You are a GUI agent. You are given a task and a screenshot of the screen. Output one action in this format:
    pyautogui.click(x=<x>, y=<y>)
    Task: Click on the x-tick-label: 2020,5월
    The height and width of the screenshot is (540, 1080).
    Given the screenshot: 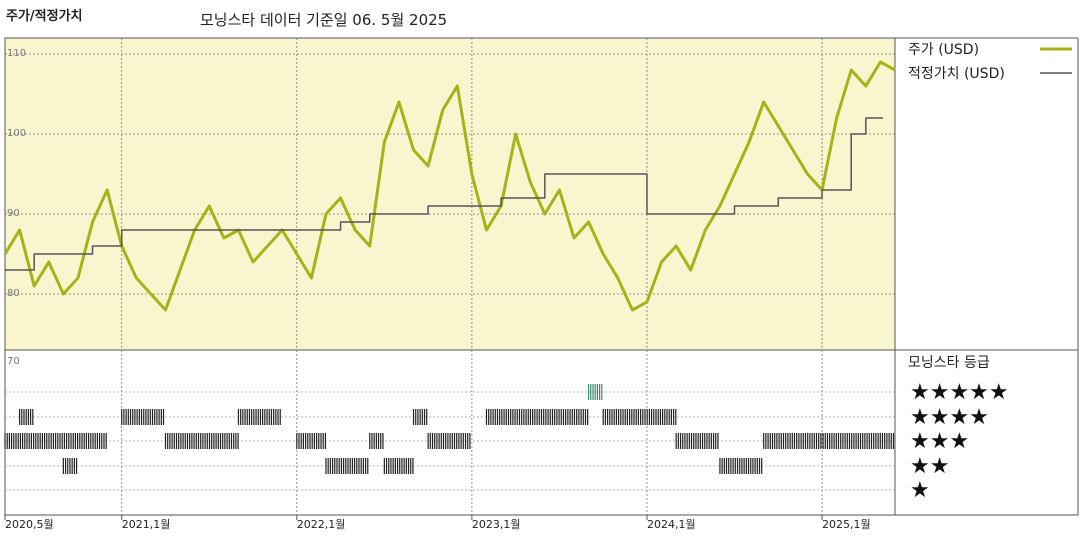 What is the action you would take?
    pyautogui.click(x=29, y=524)
    